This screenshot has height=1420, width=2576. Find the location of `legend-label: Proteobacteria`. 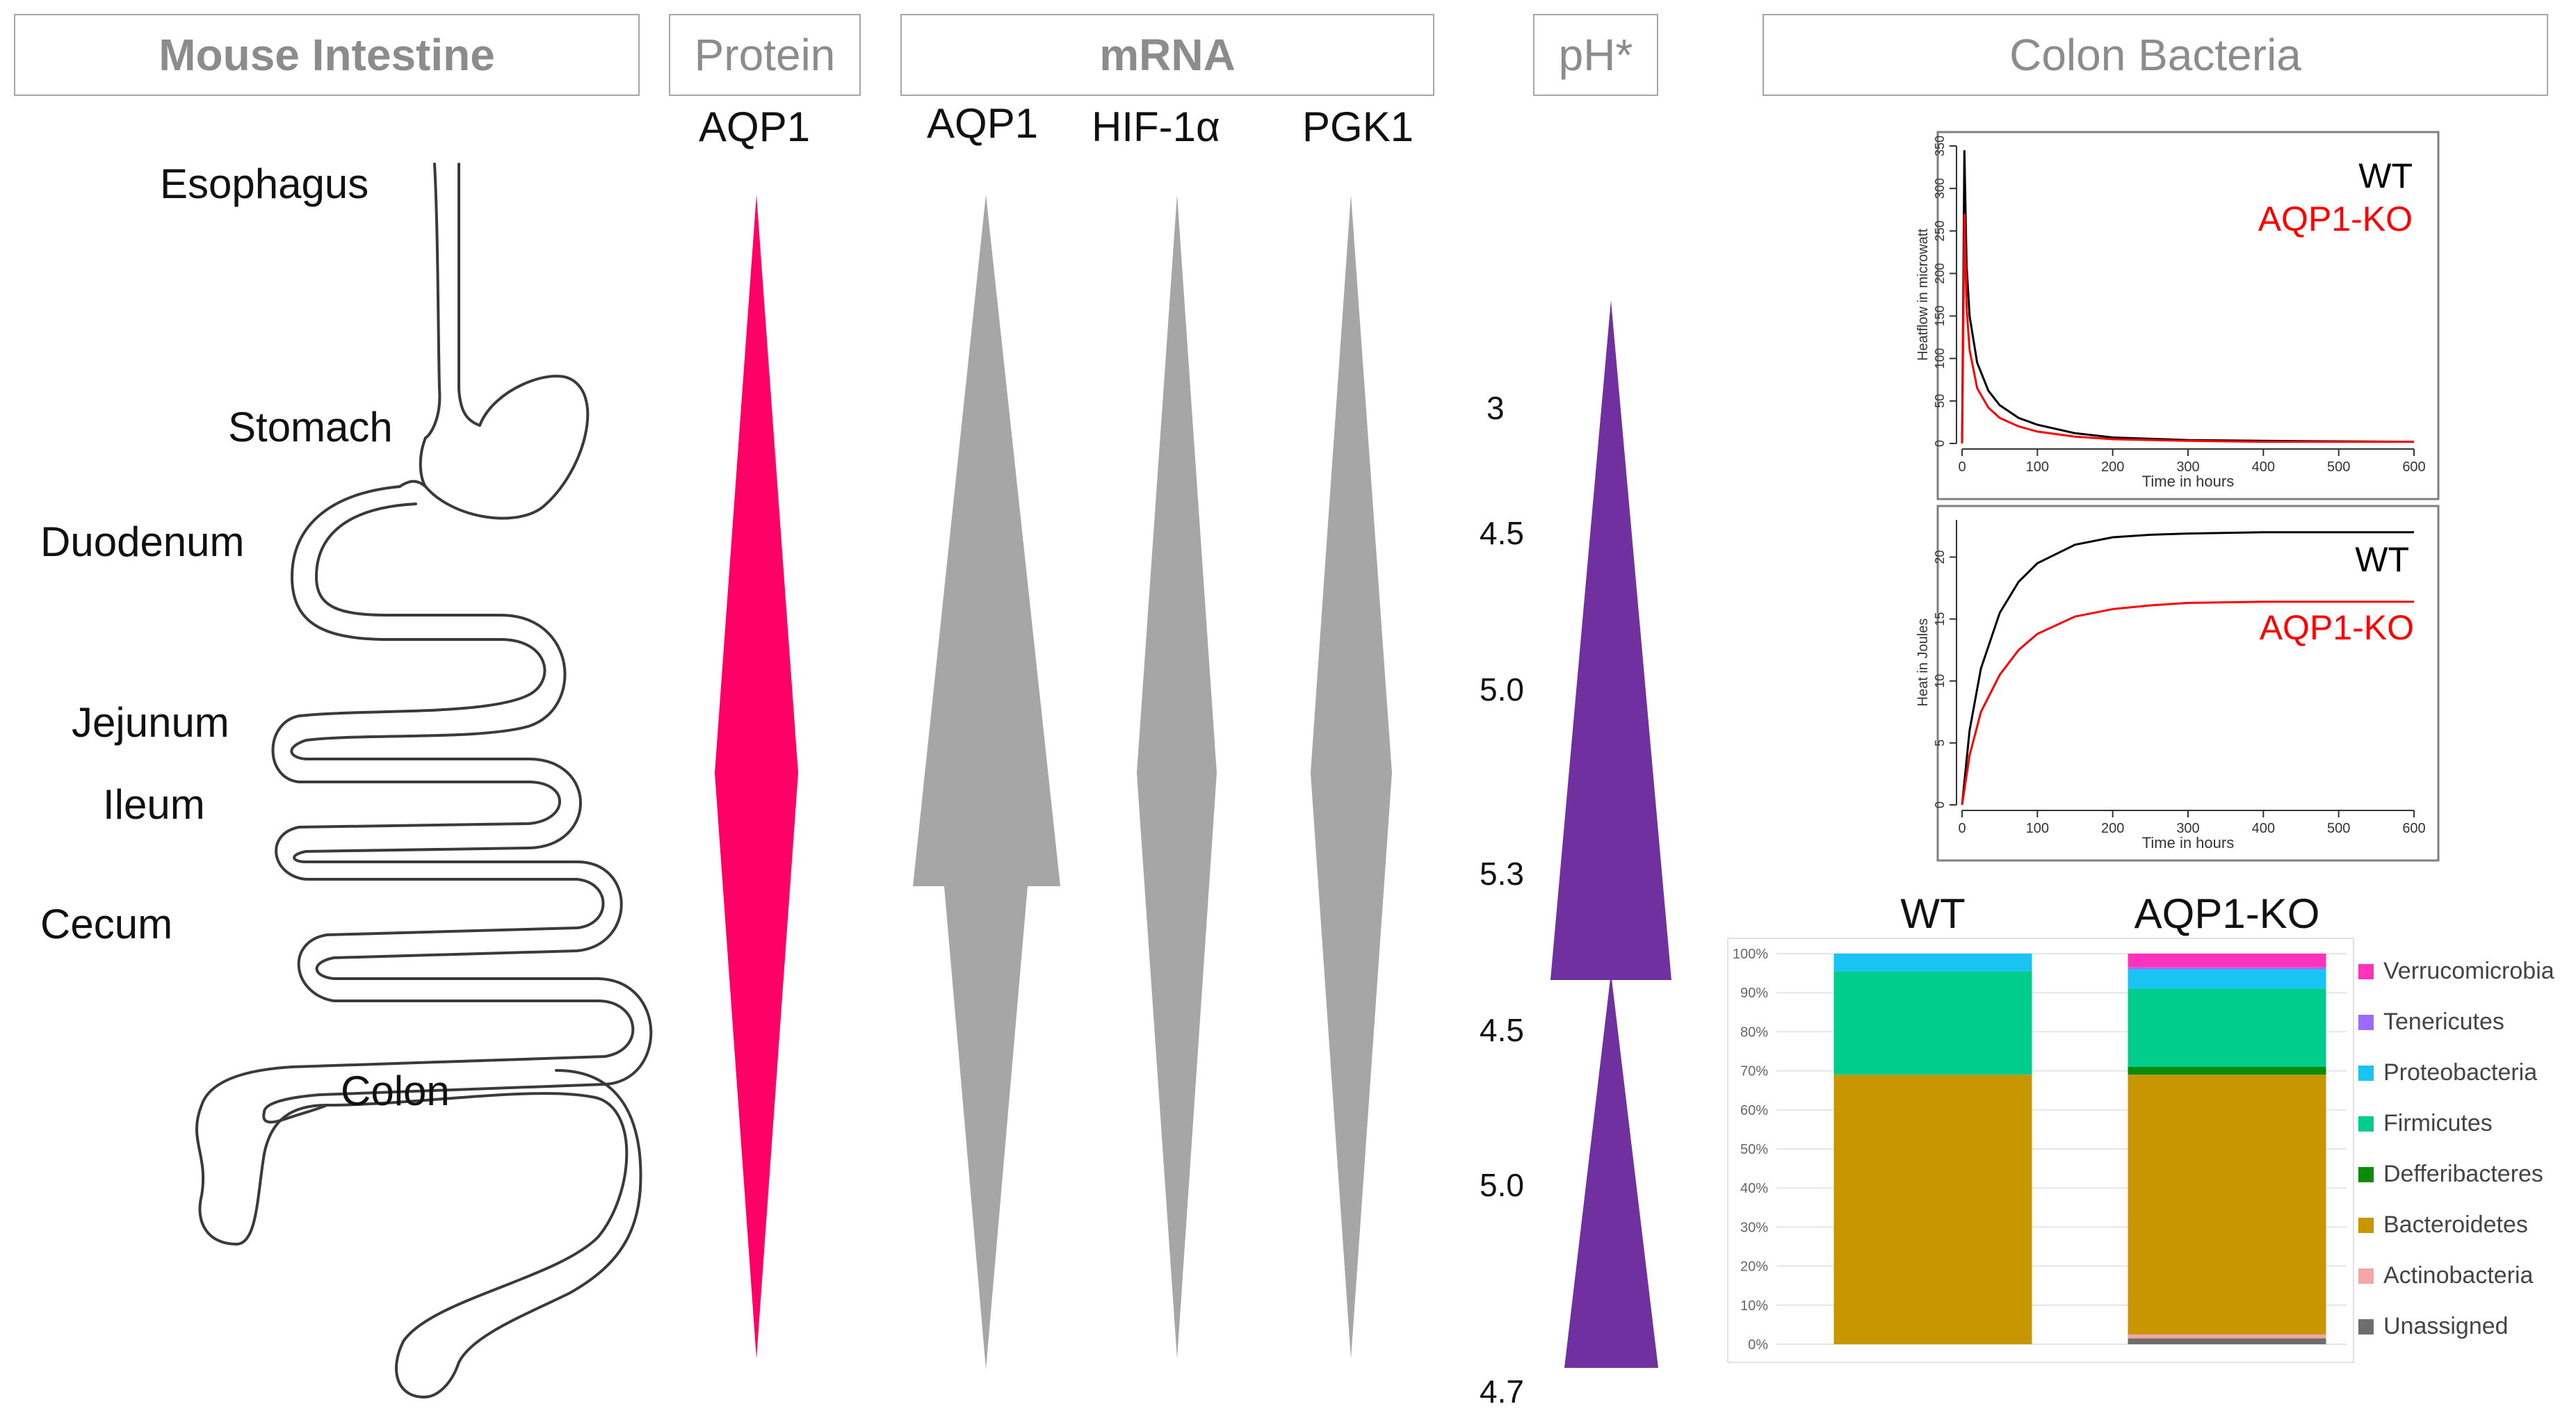

legend-label: Proteobacteria is located at coordinates (2460, 1072).